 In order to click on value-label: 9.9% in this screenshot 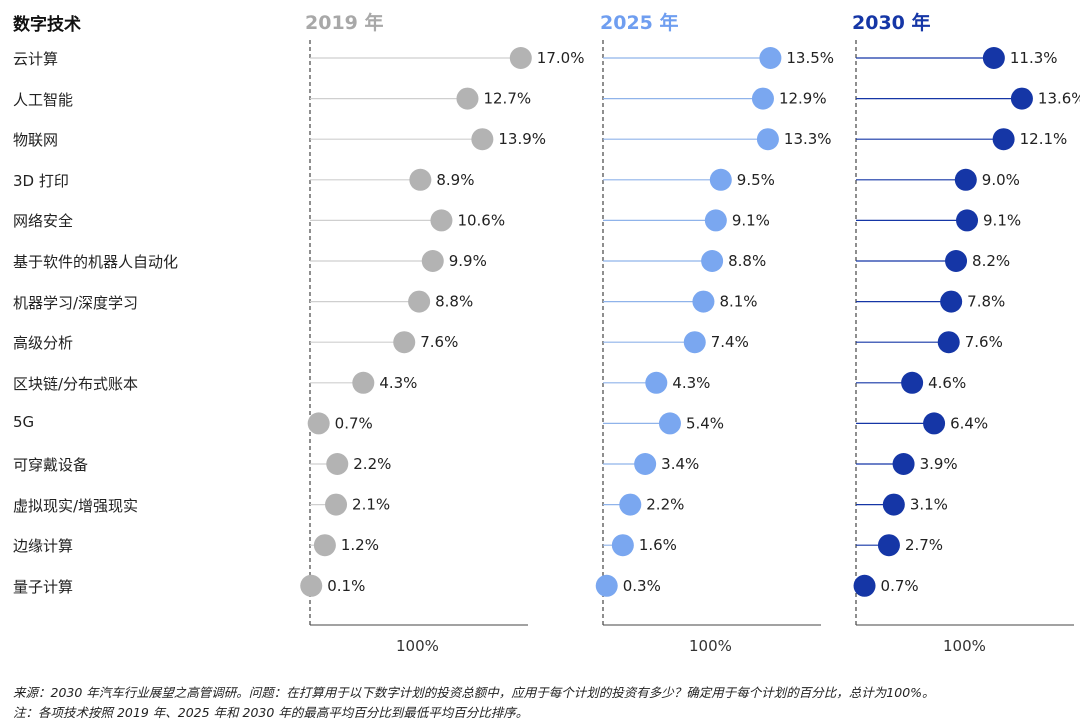, I will do `click(468, 261)`.